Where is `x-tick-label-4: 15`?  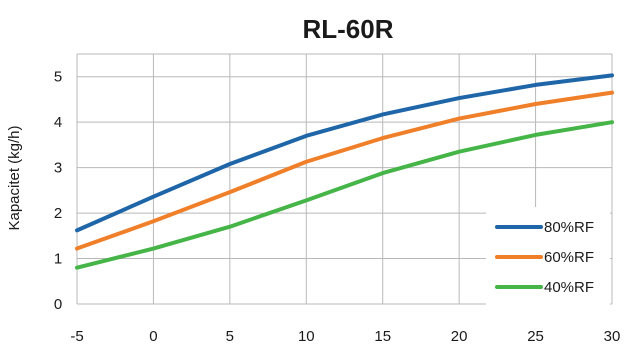
x-tick-label-4: 15 is located at coordinates (382, 336).